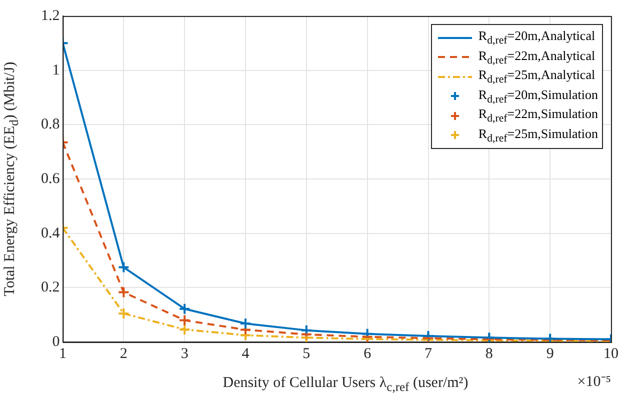 Image resolution: width=631 pixels, height=406 pixels. What do you see at coordinates (489, 354) in the screenshot?
I see `x-tick-label: 8` at bounding box center [489, 354].